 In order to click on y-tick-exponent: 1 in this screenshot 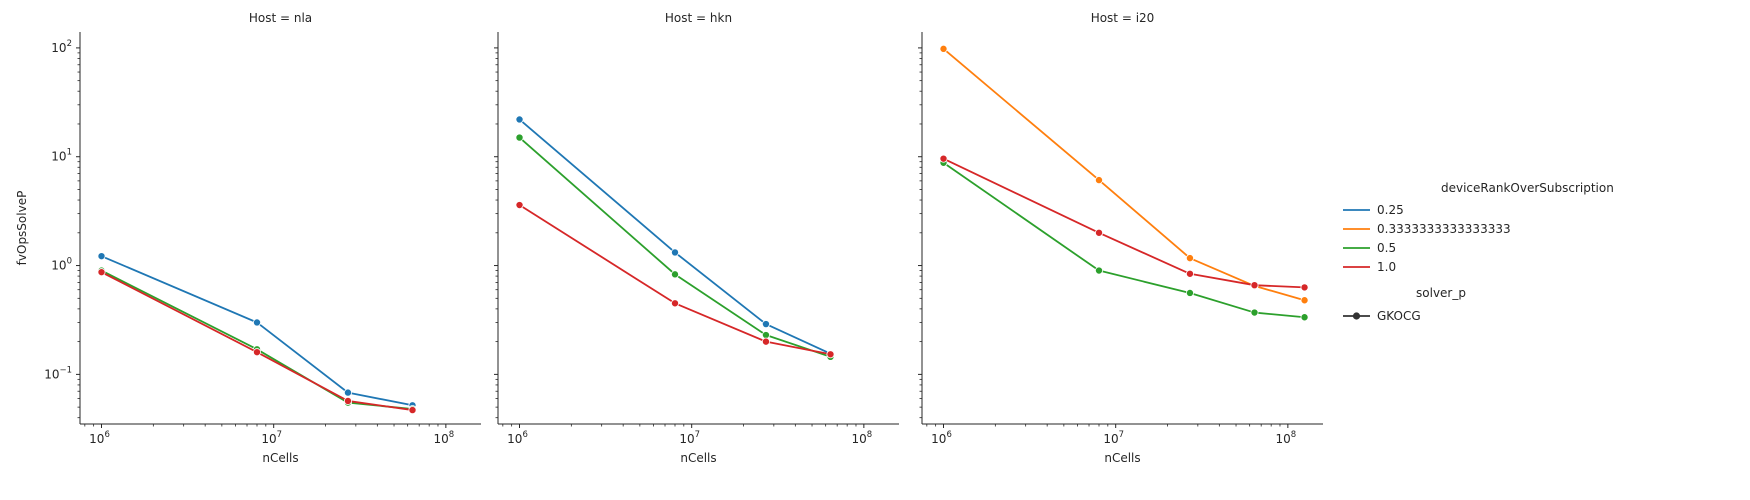, I will do `click(69, 153)`.